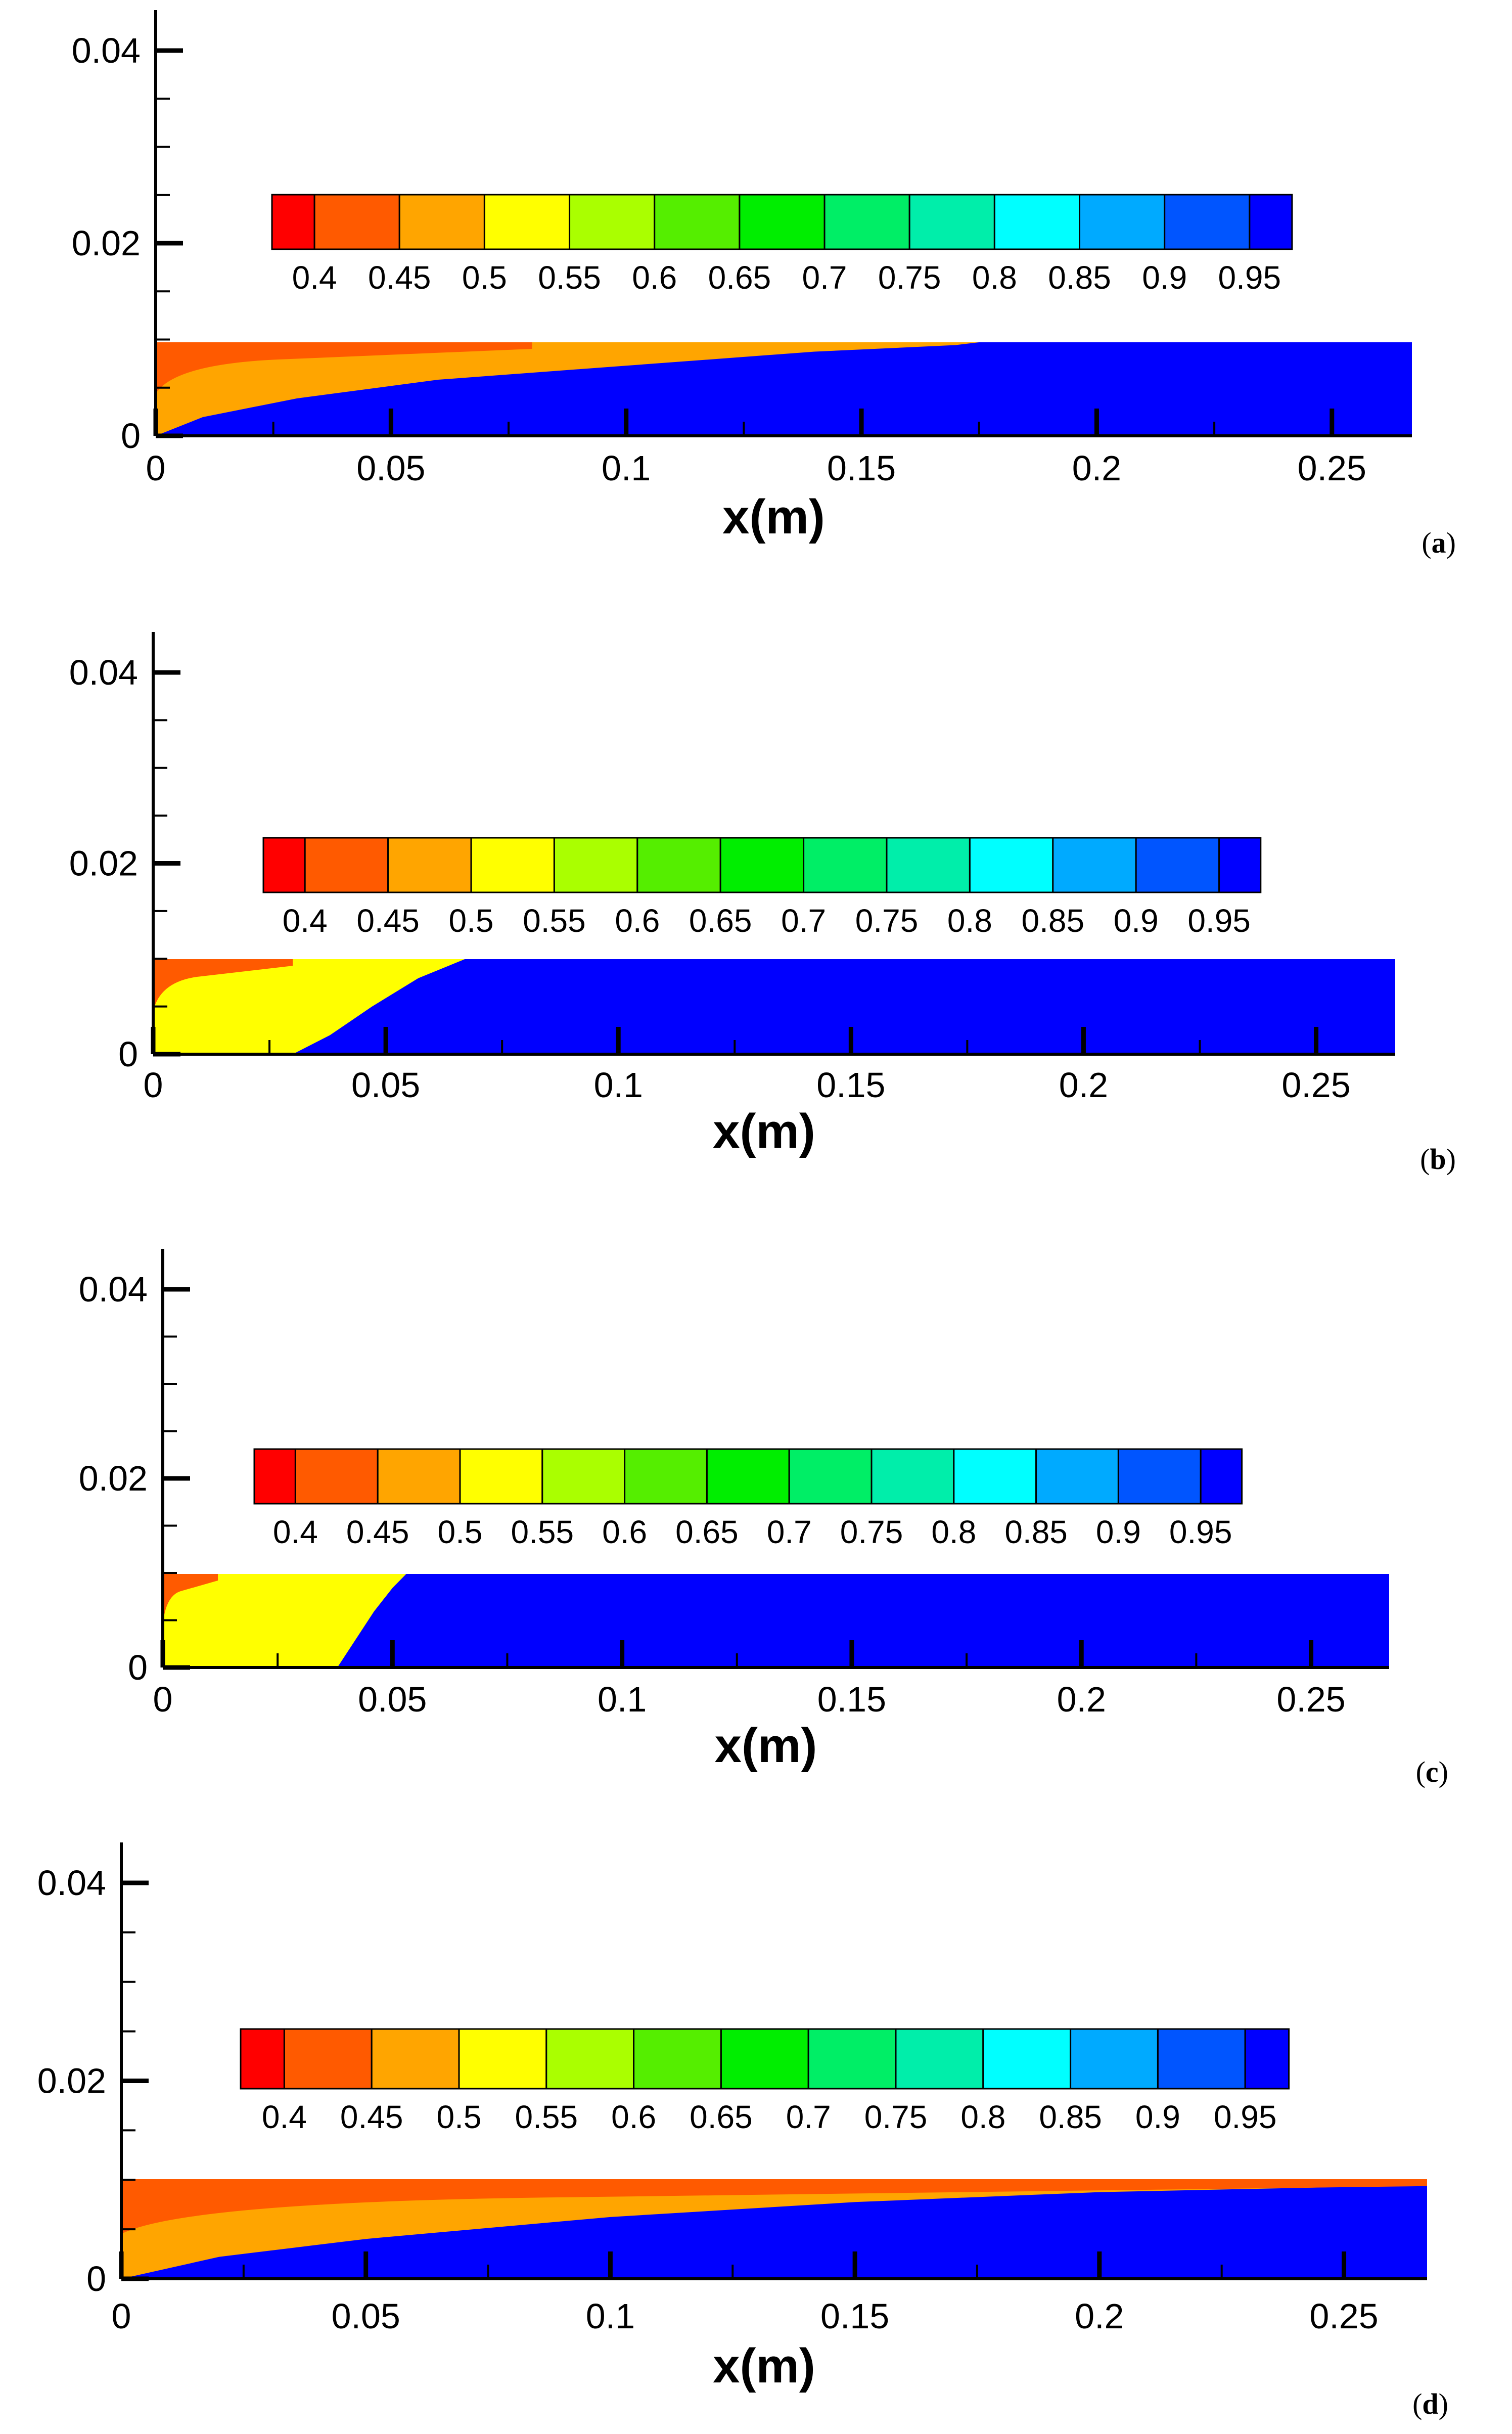 Image resolution: width=1512 pixels, height=2434 pixels. Describe the element at coordinates (1439, 542) in the screenshot. I see `panel-label: (a)` at that location.